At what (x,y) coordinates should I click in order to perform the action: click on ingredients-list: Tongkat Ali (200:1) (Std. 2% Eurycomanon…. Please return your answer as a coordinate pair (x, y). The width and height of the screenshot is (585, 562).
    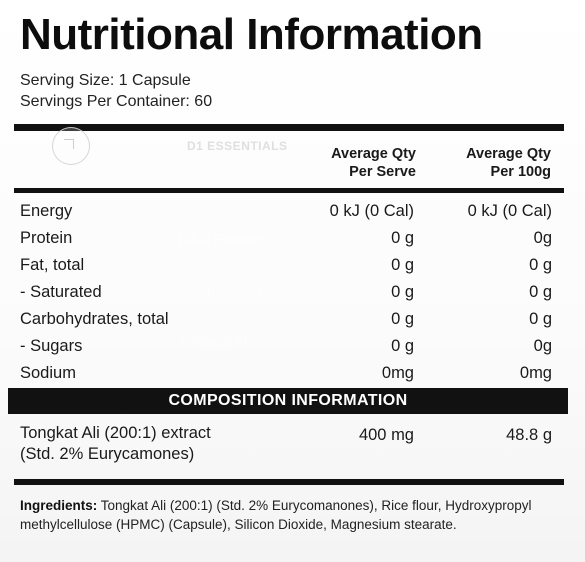
    Looking at the image, I should click on (276, 515).